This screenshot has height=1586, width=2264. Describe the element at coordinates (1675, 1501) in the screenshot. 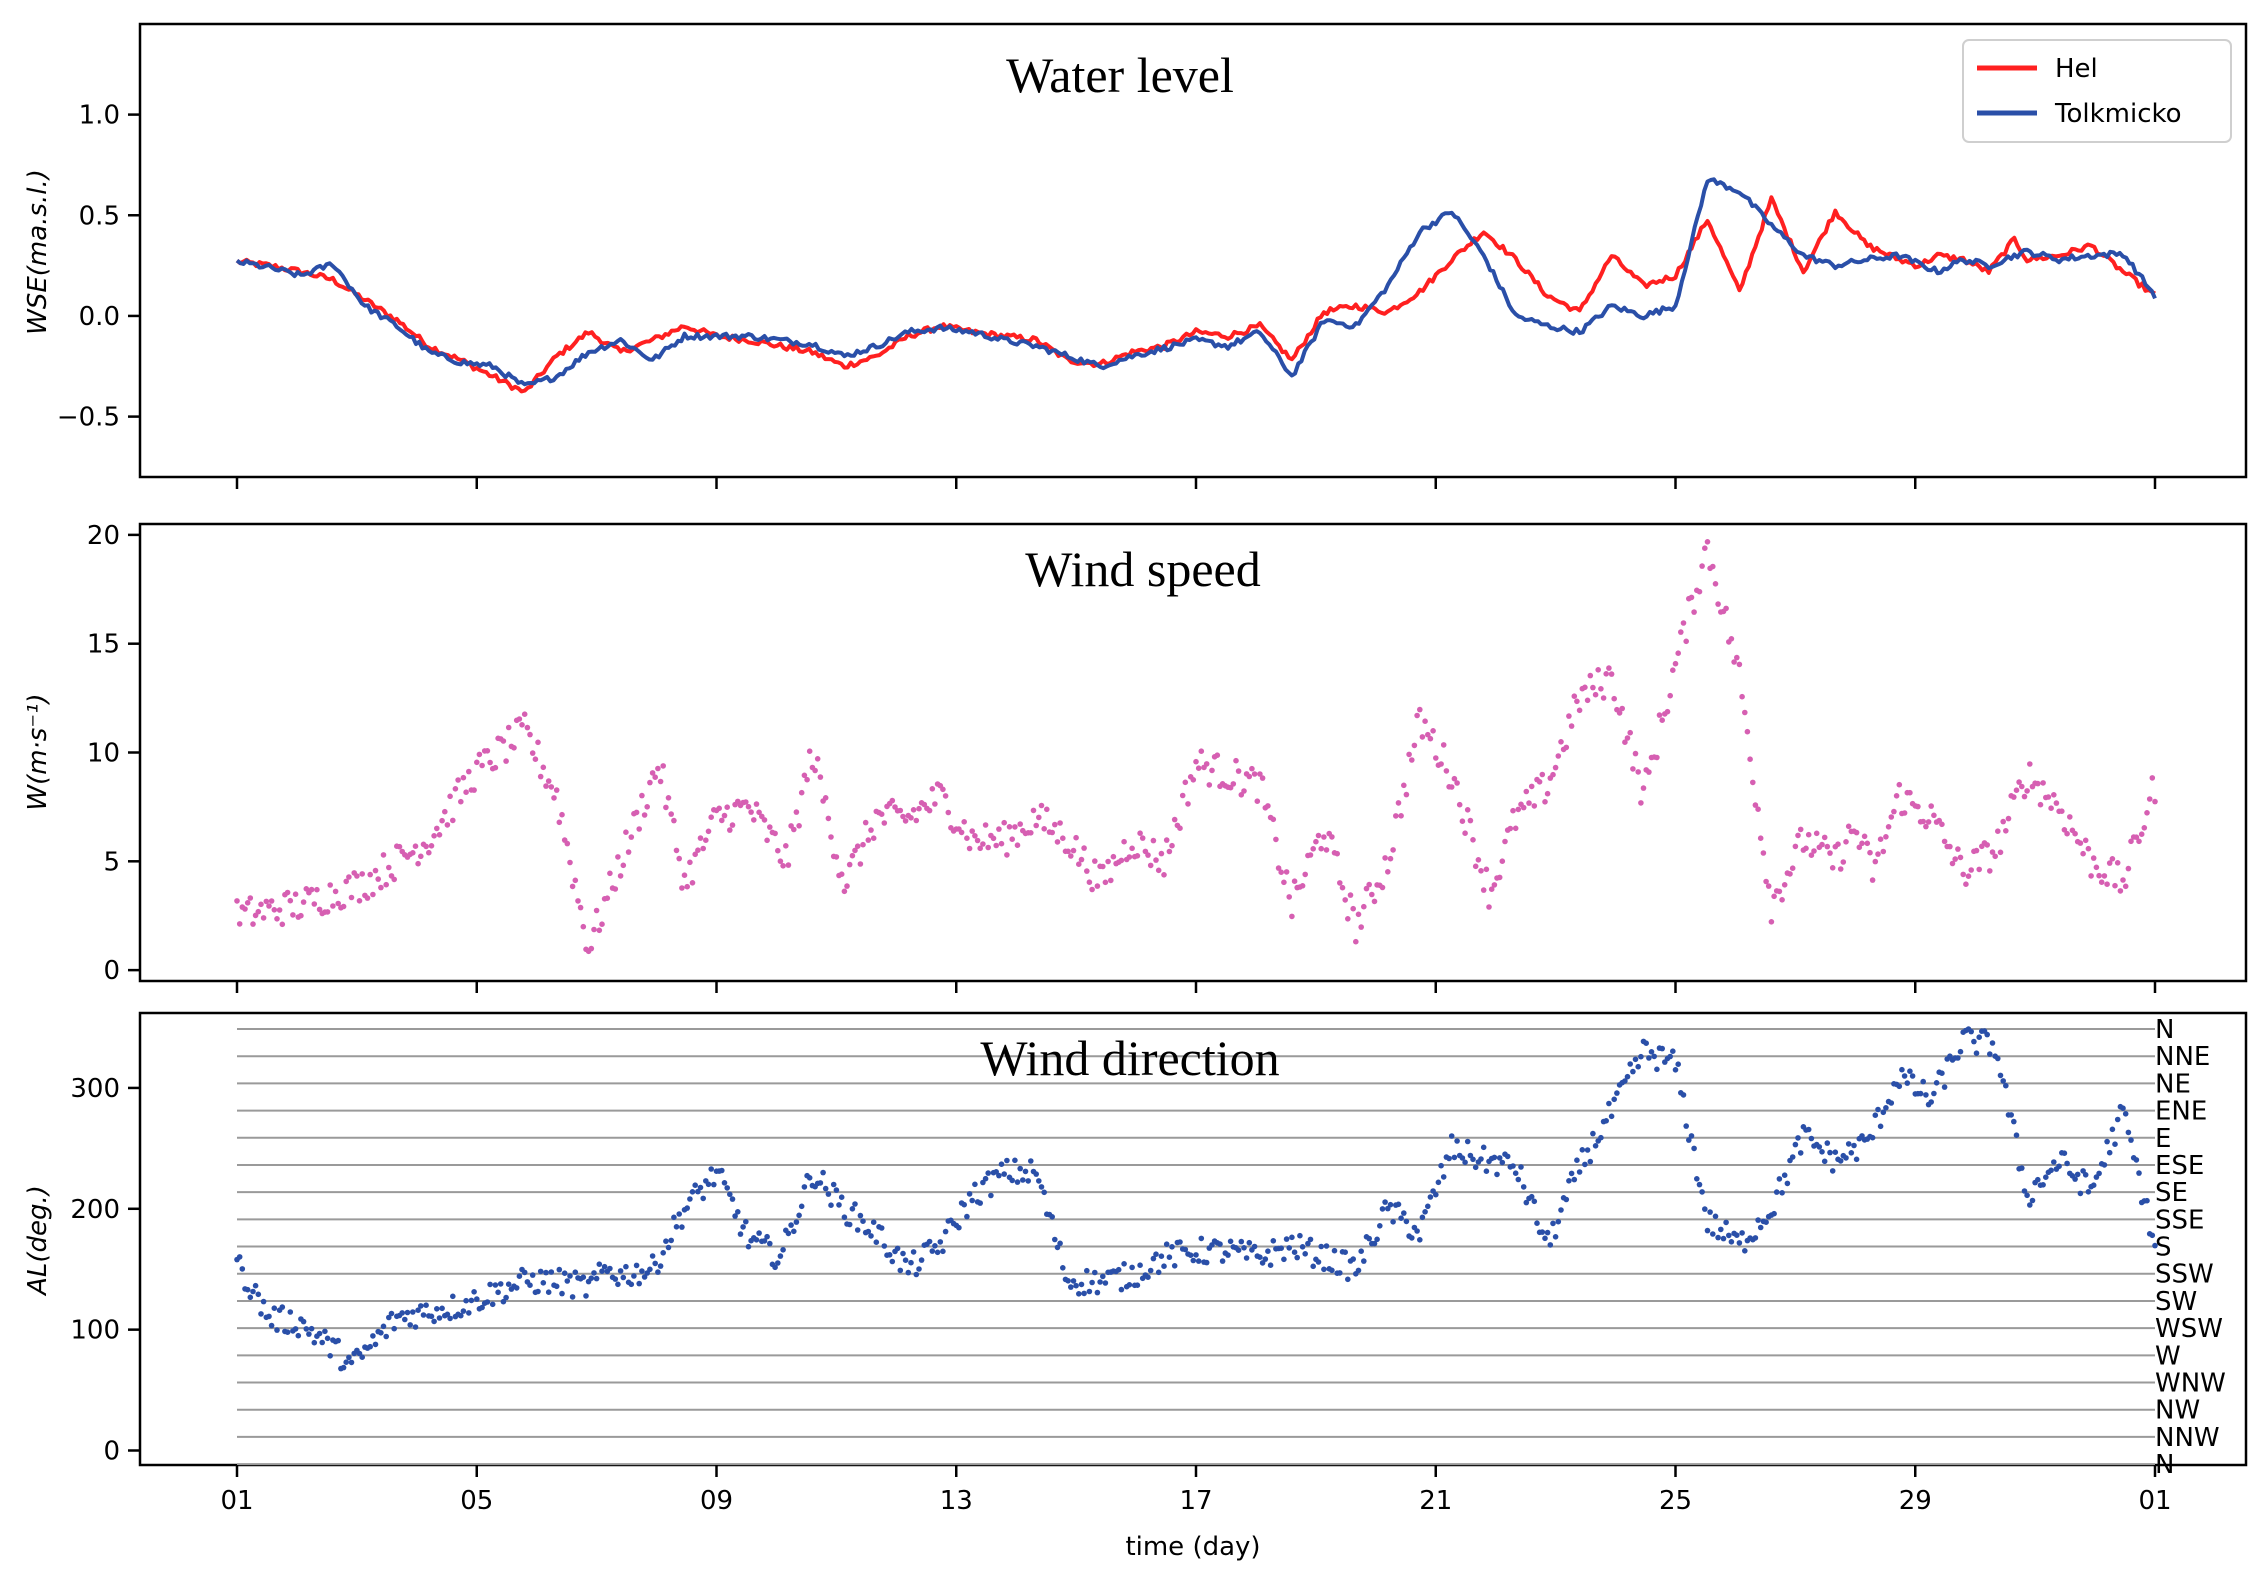

I see `x-tick-label: 25` at that location.